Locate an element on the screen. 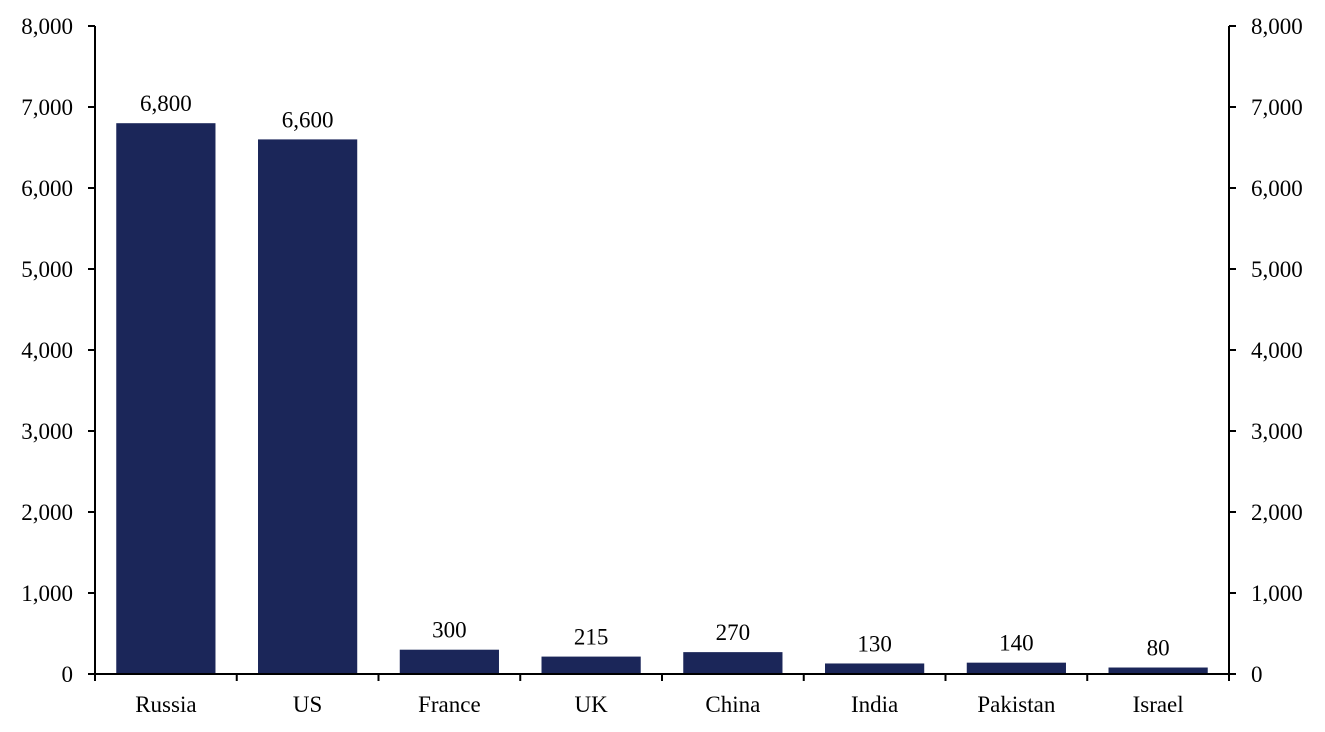 Image resolution: width=1325 pixels, height=732 pixels. y-tick-label-left-7000: 7,000 is located at coordinates (47, 107).